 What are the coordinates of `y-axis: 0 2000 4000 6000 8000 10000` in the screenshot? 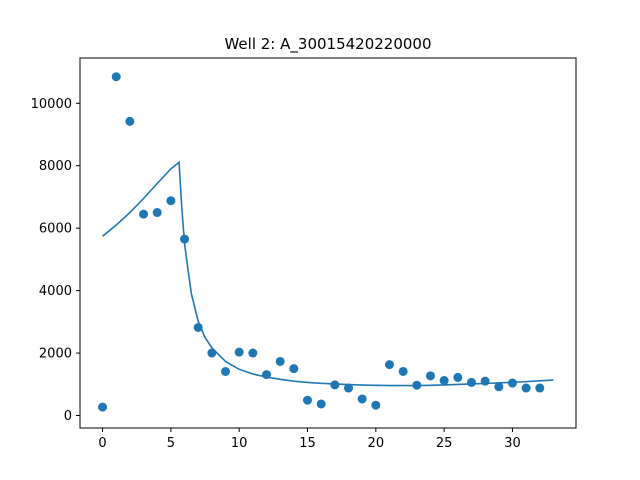 It's located at (55, 260).